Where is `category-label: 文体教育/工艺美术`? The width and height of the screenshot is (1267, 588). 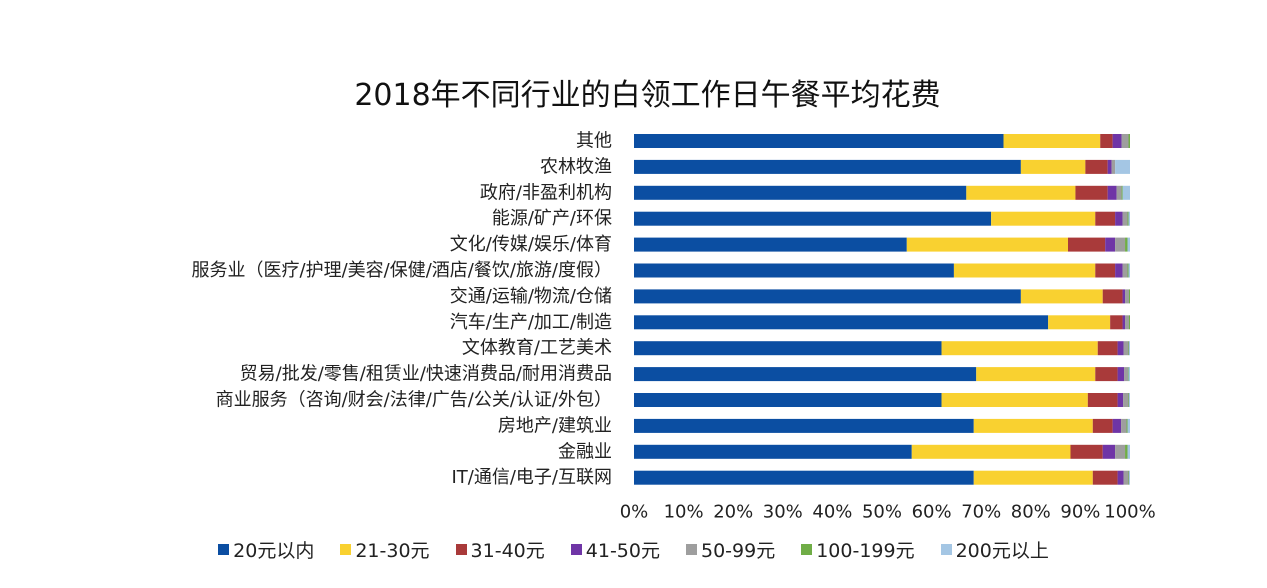
category-label: 文体教育/工艺美术 is located at coordinates (537, 348).